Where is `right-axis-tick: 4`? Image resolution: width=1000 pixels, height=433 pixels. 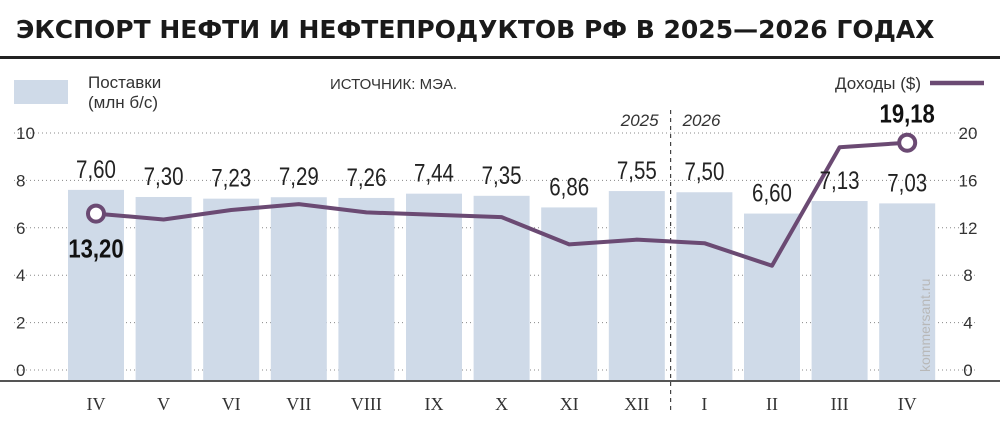 right-axis-tick: 4 is located at coordinates (967, 323).